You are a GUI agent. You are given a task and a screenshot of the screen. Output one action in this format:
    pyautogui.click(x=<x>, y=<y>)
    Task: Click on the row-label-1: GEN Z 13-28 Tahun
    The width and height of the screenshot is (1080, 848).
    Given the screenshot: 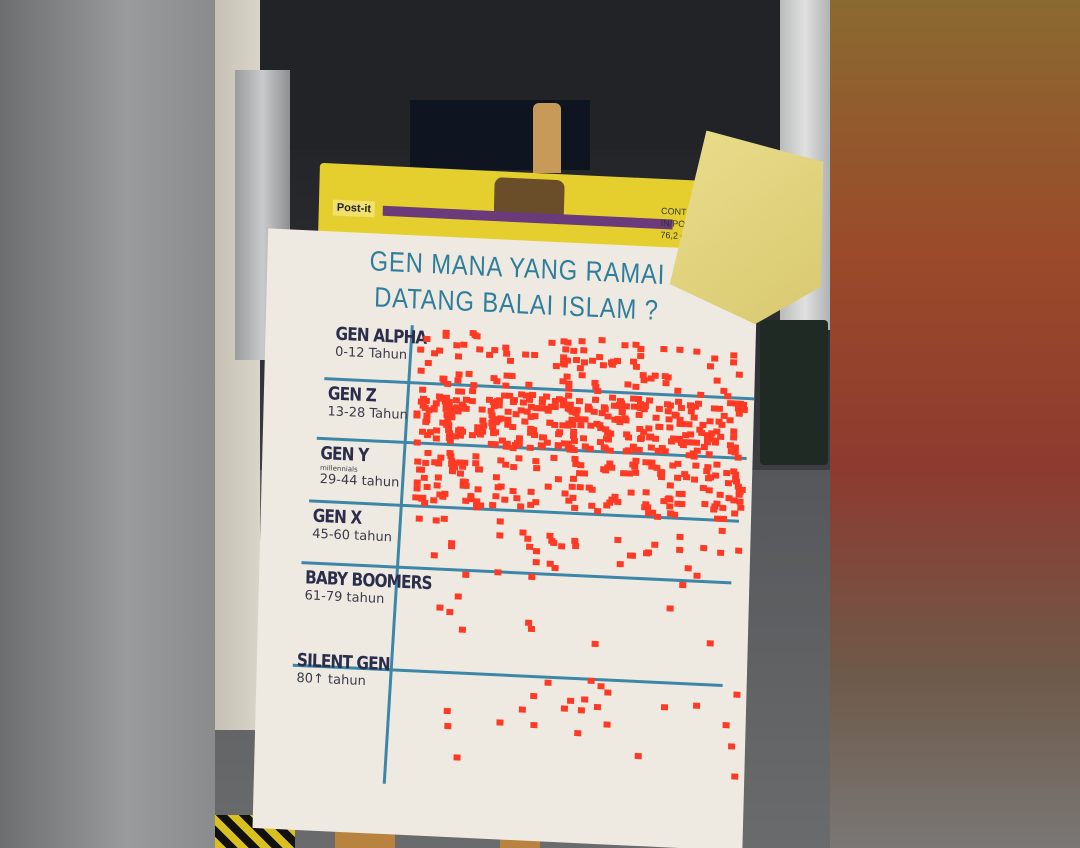 What is the action you would take?
    pyautogui.click(x=367, y=403)
    